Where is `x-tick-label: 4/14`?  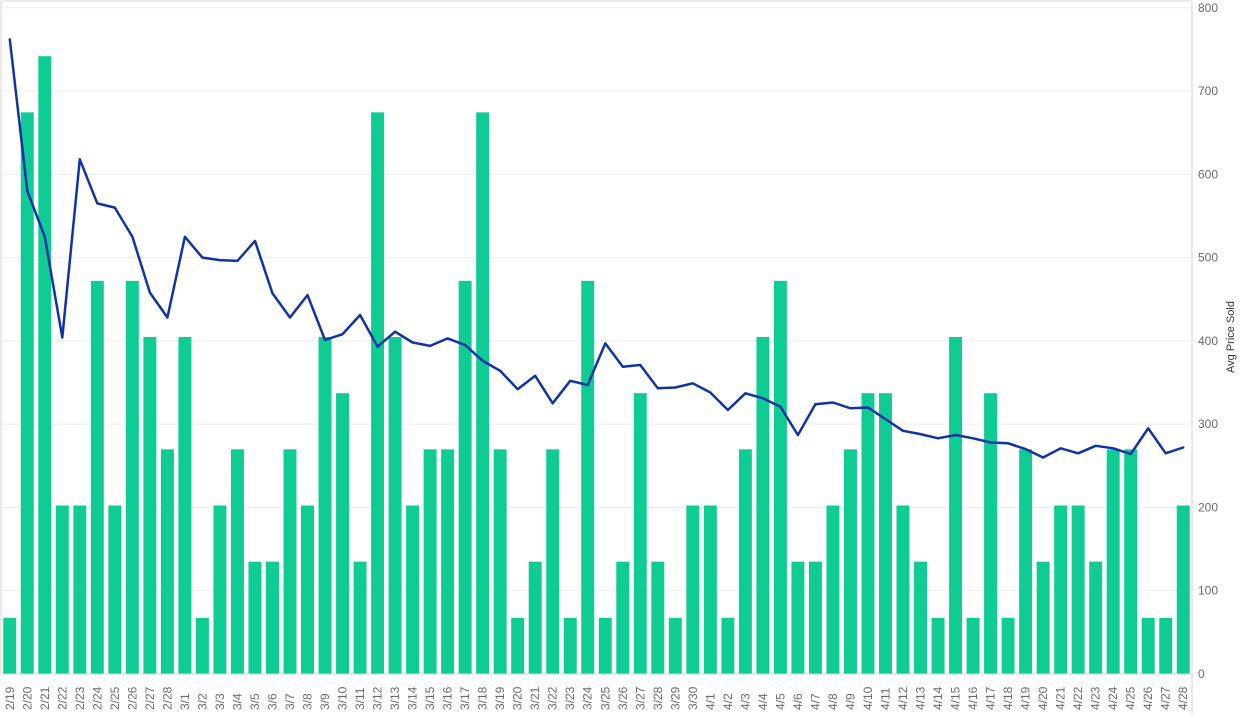 x-tick-label: 4/14 is located at coordinates (938, 698).